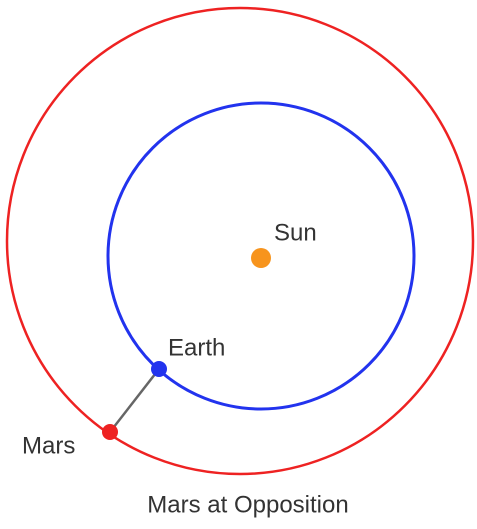 The height and width of the screenshot is (529, 477). I want to click on earth-label: Earth, so click(196, 347).